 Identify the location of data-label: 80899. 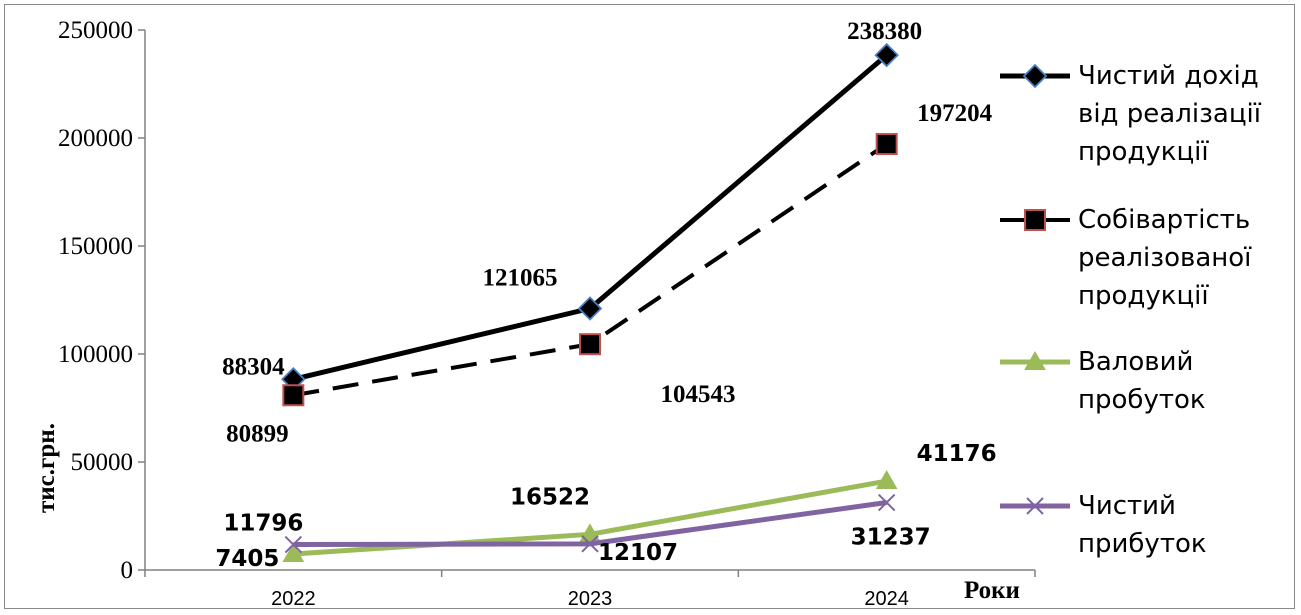
(257, 433).